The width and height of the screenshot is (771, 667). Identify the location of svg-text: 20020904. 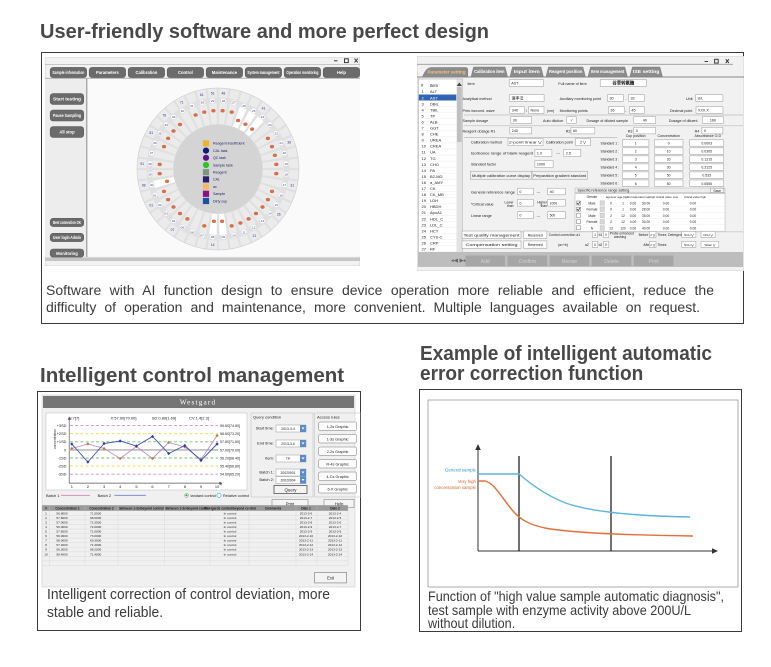
(287, 480).